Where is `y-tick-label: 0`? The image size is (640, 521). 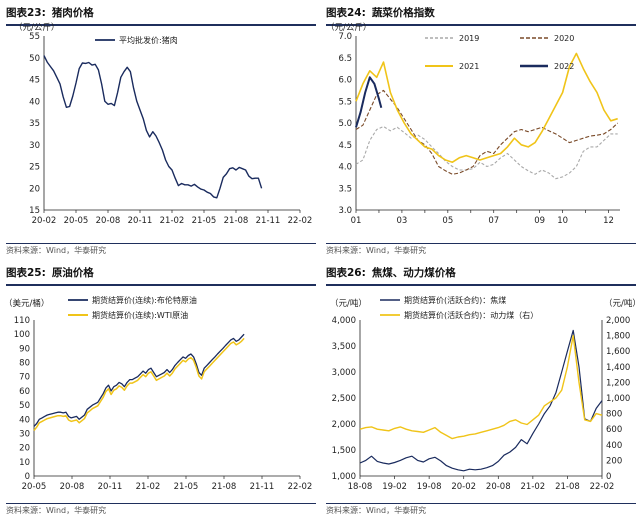
y-tick-label: 0 is located at coordinates (27, 477).